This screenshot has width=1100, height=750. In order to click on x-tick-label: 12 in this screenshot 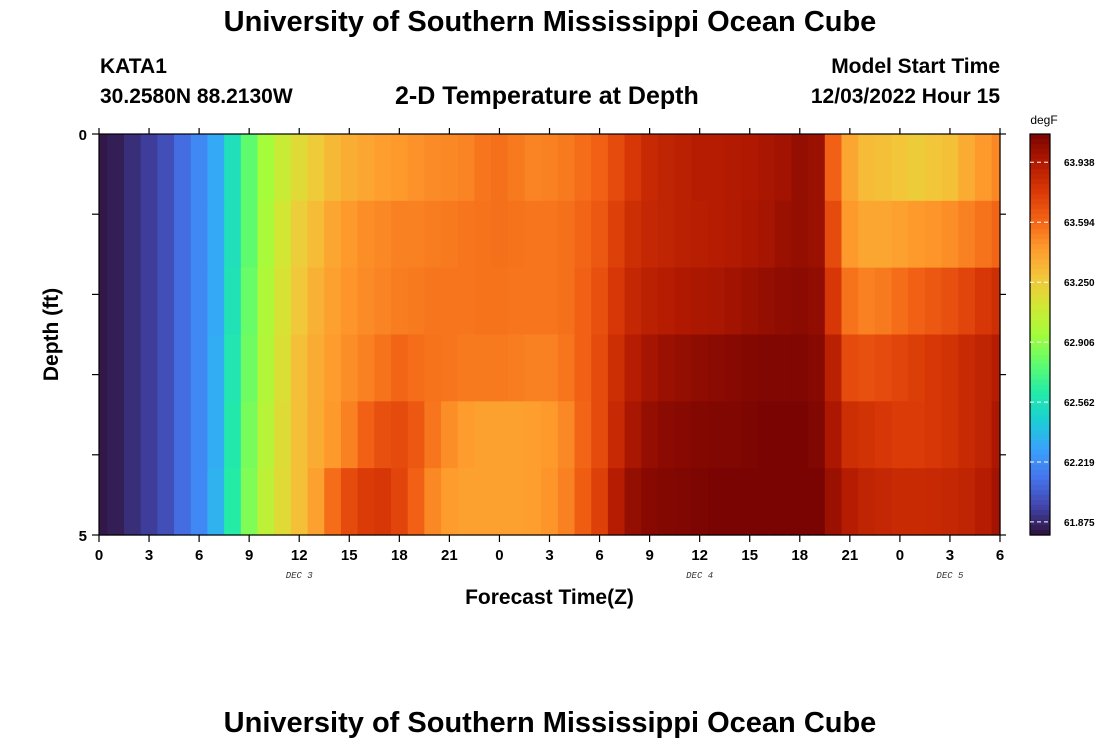, I will do `click(299, 555)`.